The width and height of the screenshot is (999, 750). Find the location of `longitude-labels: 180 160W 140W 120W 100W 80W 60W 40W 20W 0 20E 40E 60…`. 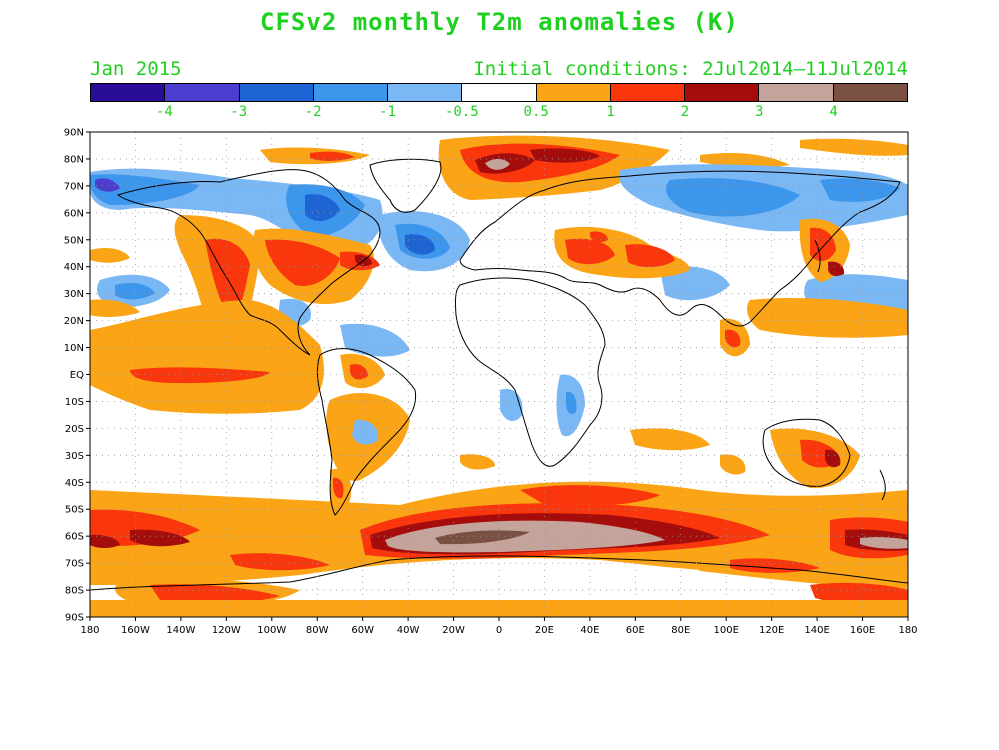

longitude-labels: 180 160W 140W 120W 100W 80W 60W 40W 20W 0 20E 40E 60… is located at coordinates (499, 626).